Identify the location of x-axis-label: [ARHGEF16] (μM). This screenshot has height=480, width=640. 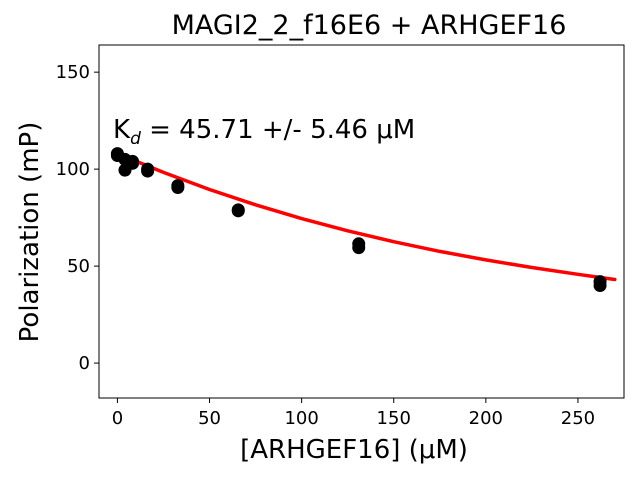
(354, 450).